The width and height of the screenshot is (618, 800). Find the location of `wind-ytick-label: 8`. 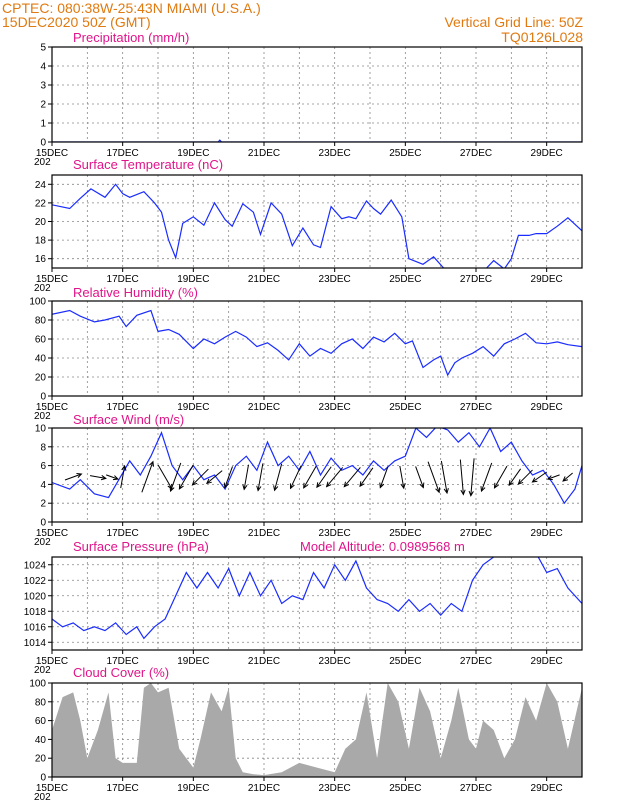

wind-ytick-label: 8 is located at coordinates (43, 447).